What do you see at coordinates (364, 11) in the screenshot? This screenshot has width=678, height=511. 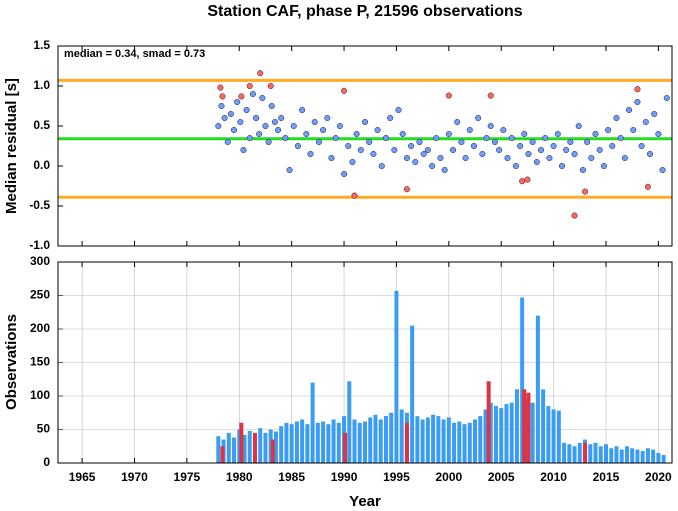 I see `chart-title: Station CAF, phase P, 21596 observations` at bounding box center [364, 11].